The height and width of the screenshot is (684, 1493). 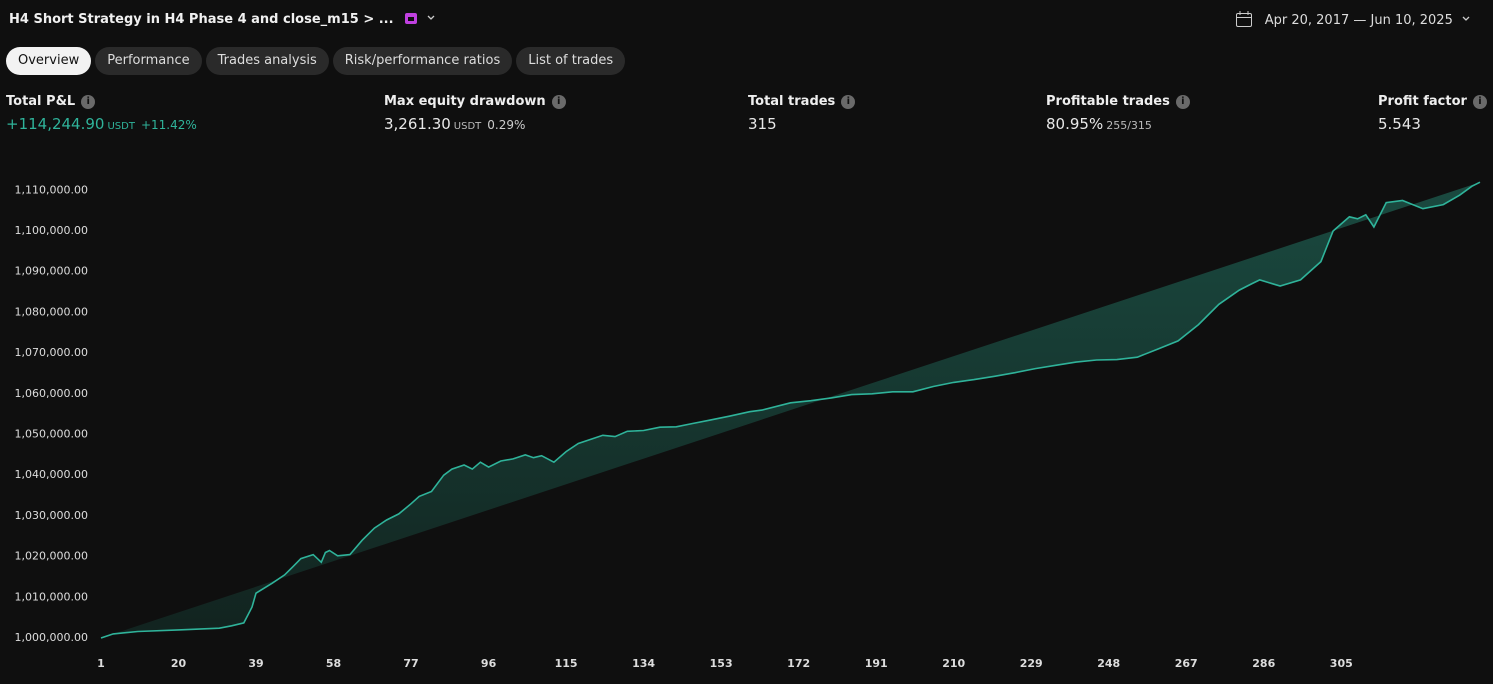 What do you see at coordinates (267, 61) in the screenshot?
I see `tab: Trades analysis` at bounding box center [267, 61].